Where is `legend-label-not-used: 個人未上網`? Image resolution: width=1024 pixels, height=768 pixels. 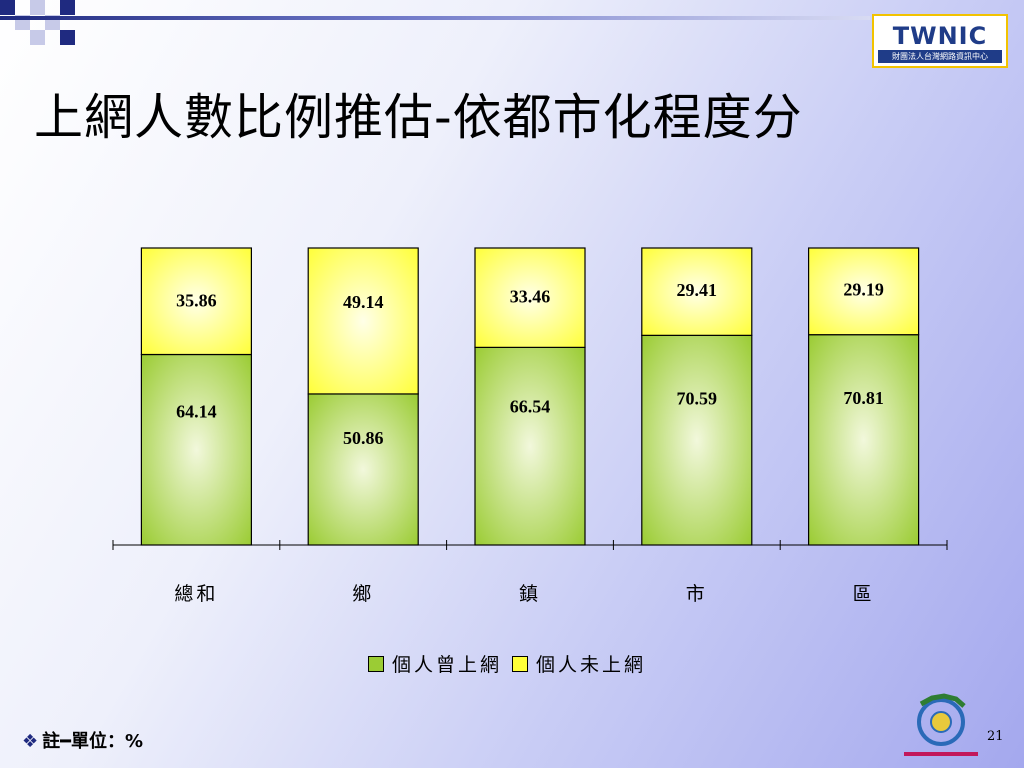 legend-label-not-used: 個人未上網 is located at coordinates (591, 665).